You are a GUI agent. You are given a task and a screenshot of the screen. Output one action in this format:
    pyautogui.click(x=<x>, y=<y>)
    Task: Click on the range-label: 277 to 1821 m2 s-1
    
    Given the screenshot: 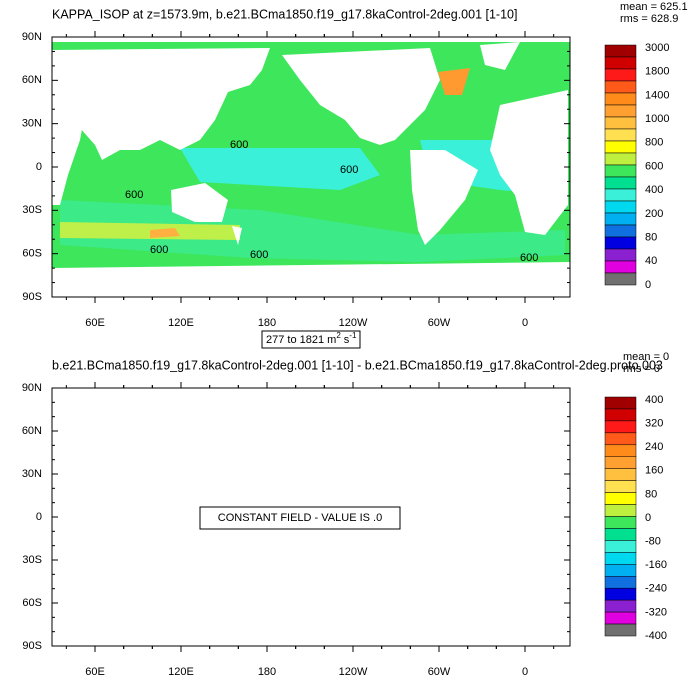 What is the action you would take?
    pyautogui.click(x=311, y=338)
    